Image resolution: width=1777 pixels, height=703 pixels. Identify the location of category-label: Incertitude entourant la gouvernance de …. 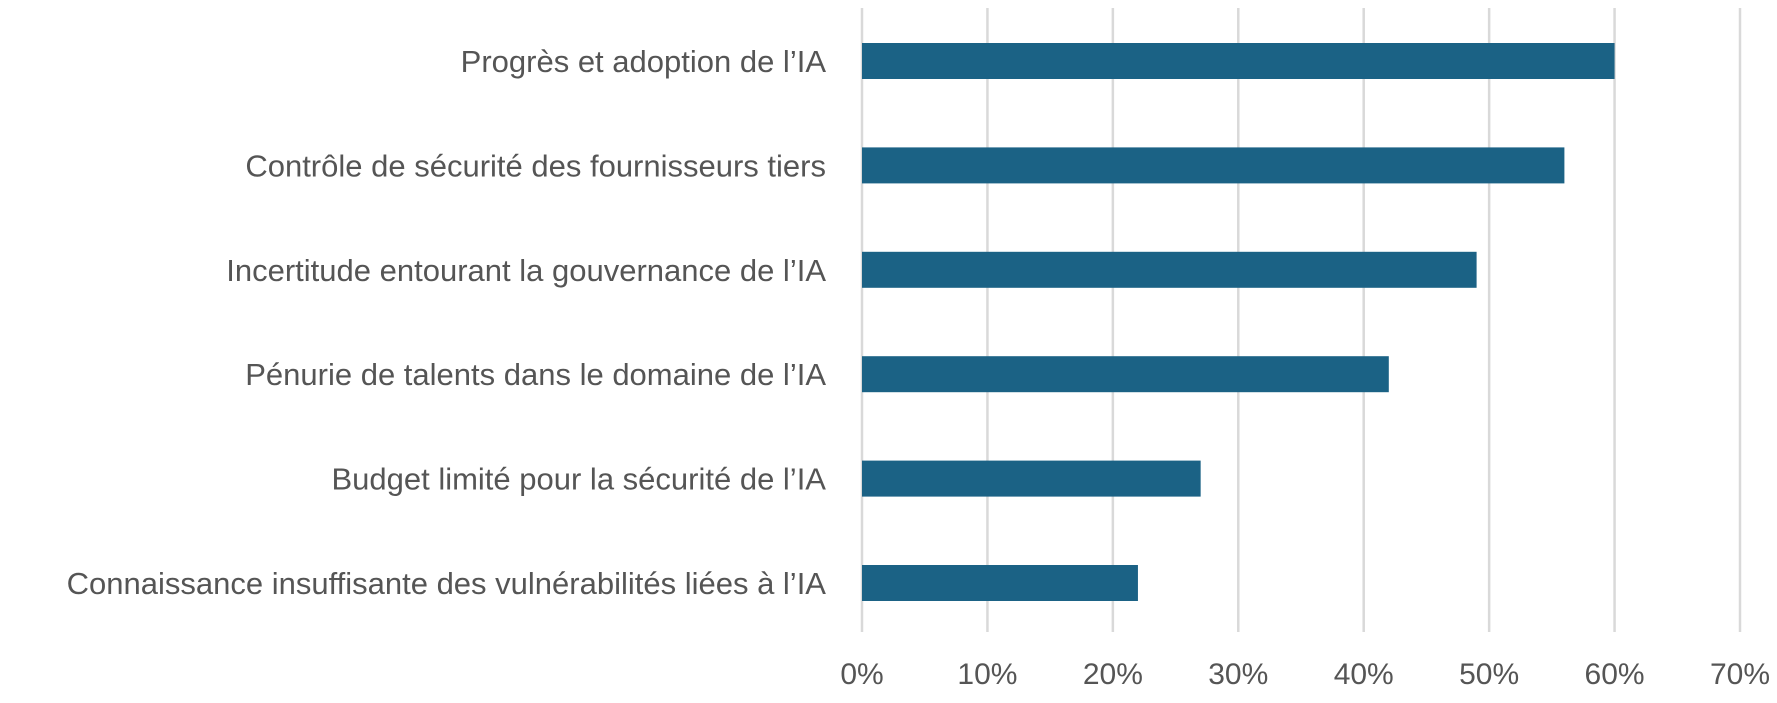
(526, 270).